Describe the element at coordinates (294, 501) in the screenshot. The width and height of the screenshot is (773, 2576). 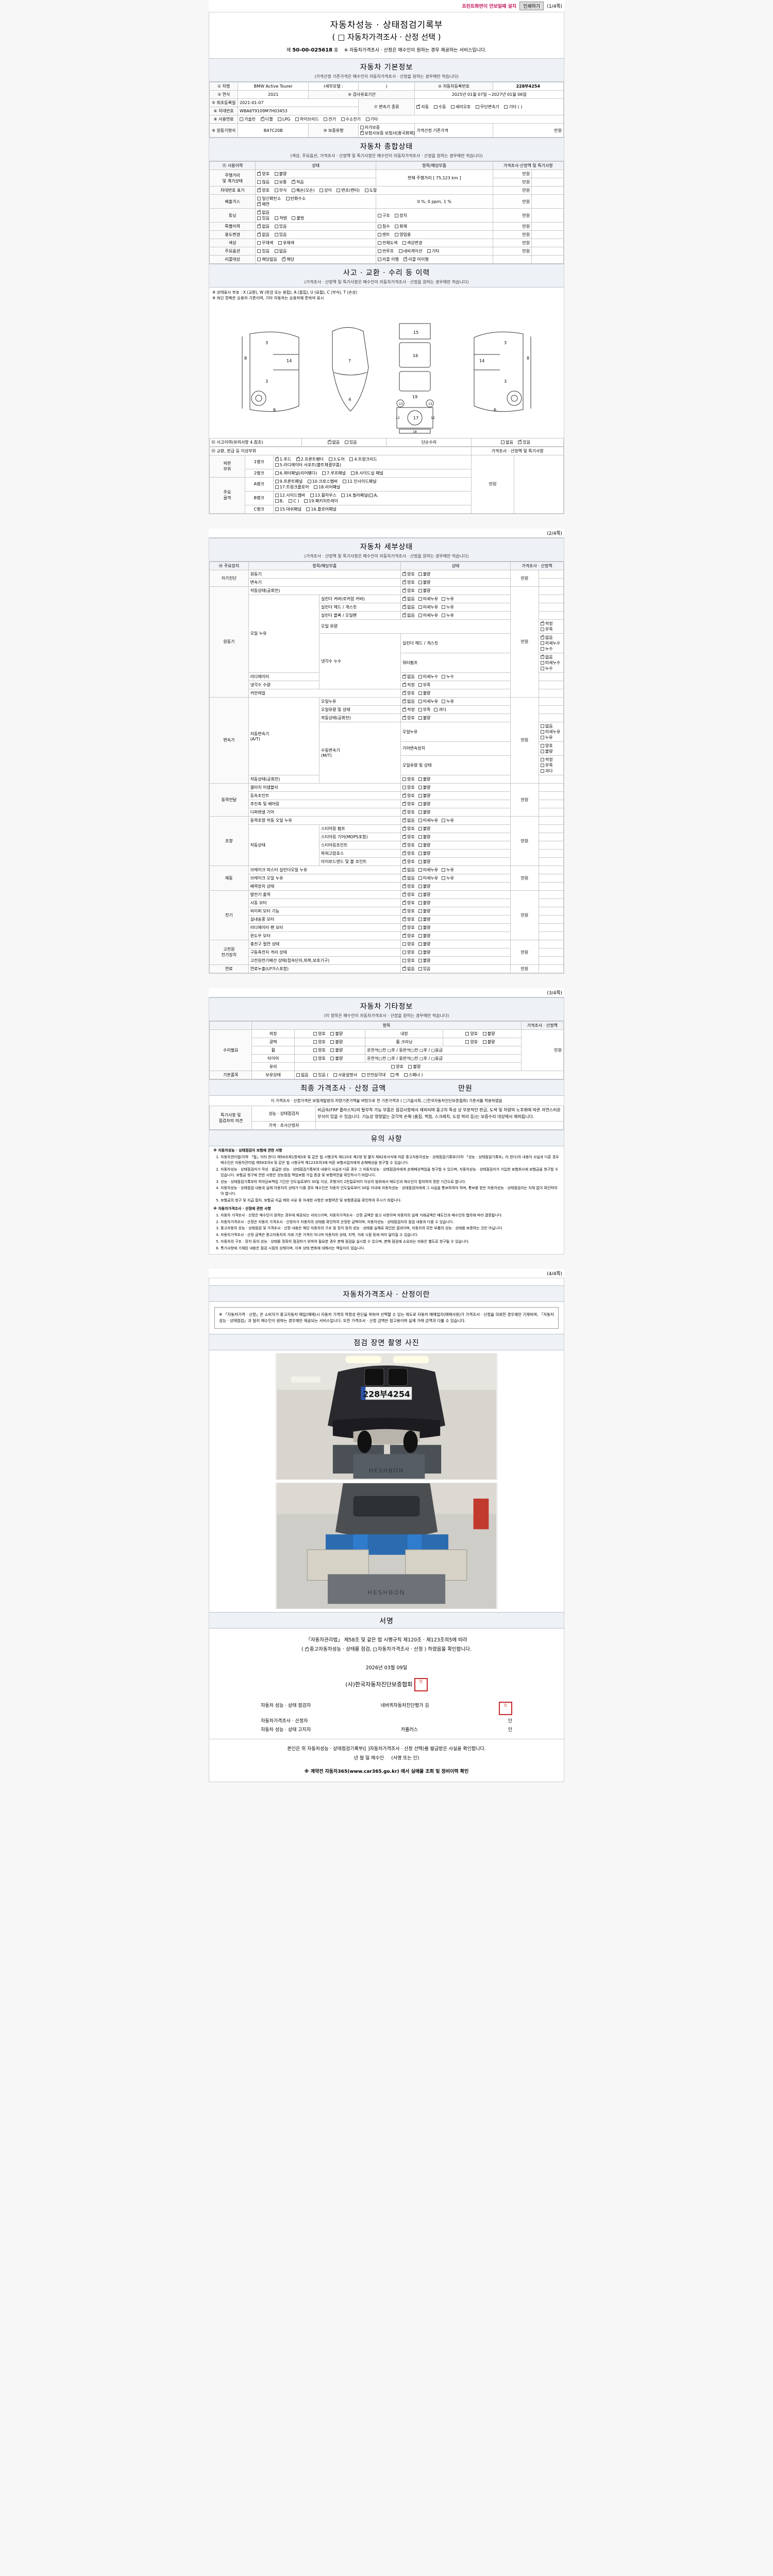
I see `part-pillar-c: C )` at that location.